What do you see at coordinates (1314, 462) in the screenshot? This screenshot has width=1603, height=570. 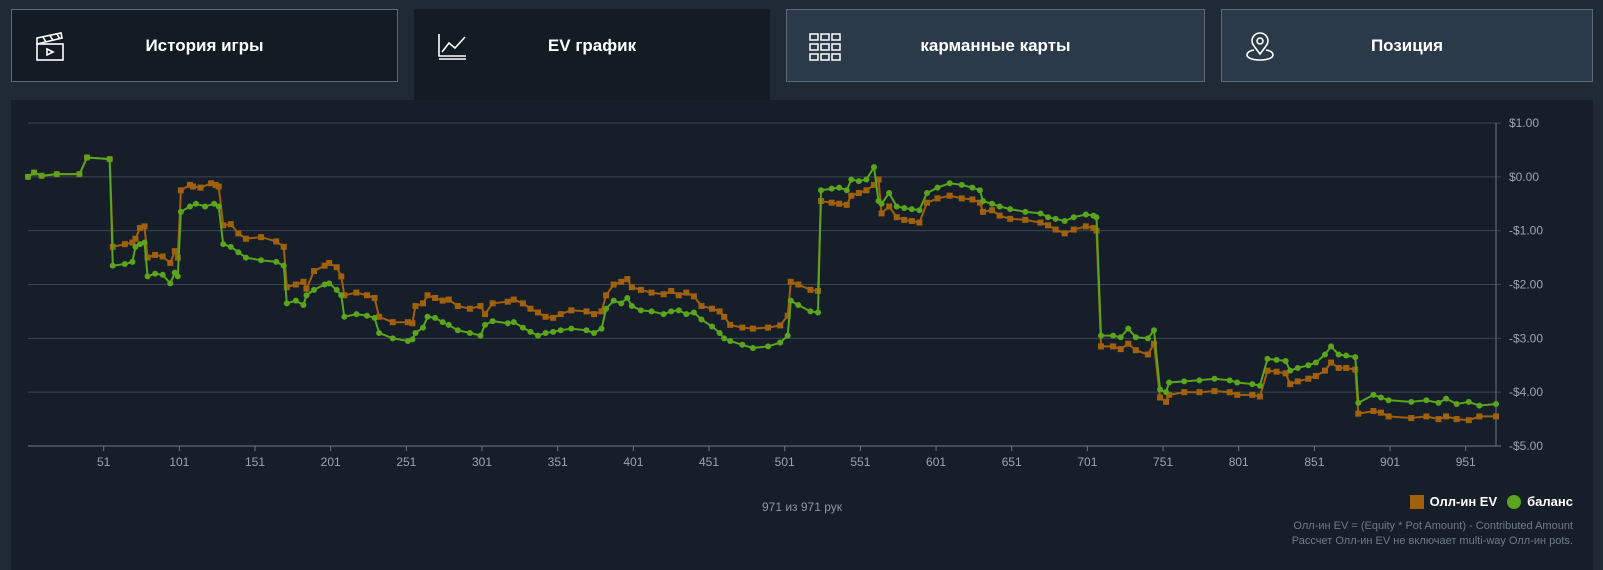 I see `x-tick-label: 851` at bounding box center [1314, 462].